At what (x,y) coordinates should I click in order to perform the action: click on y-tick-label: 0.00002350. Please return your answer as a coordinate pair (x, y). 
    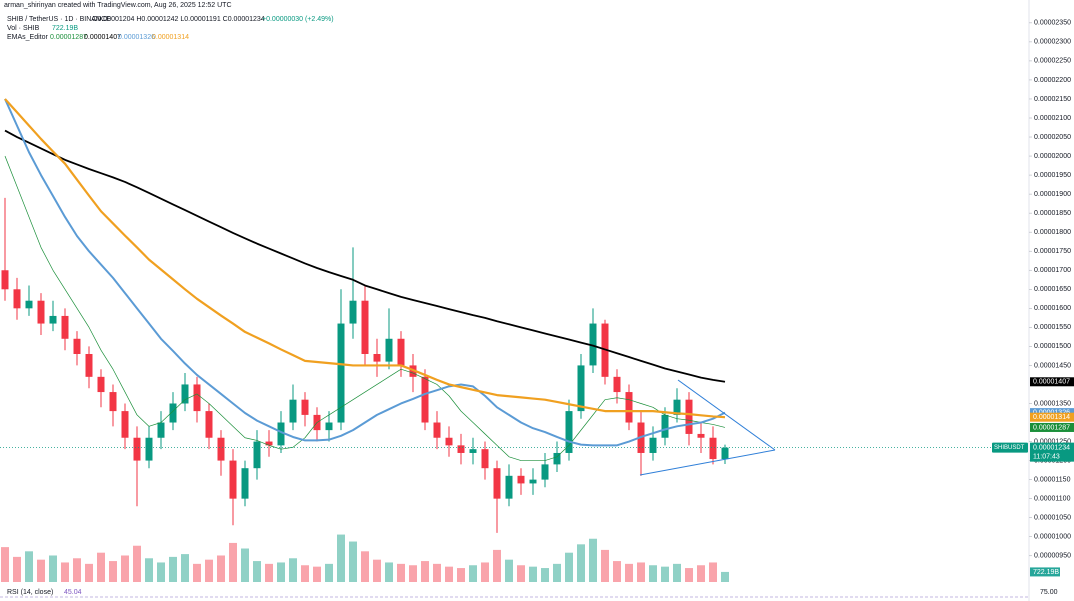
    Looking at the image, I should click on (1052, 23).